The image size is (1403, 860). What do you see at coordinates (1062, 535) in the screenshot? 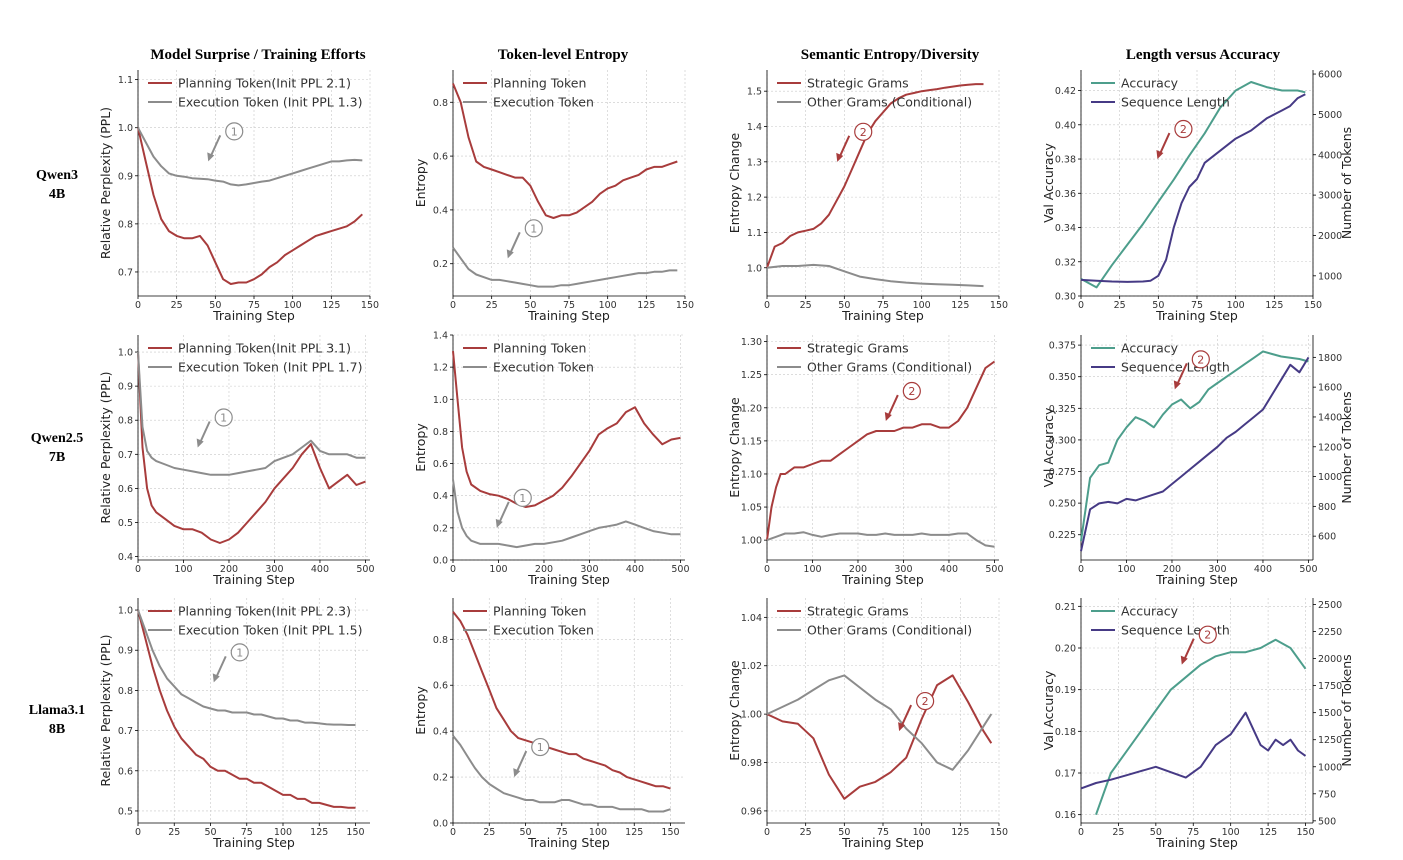
I see `y-tick-label: 0.225` at bounding box center [1062, 535].